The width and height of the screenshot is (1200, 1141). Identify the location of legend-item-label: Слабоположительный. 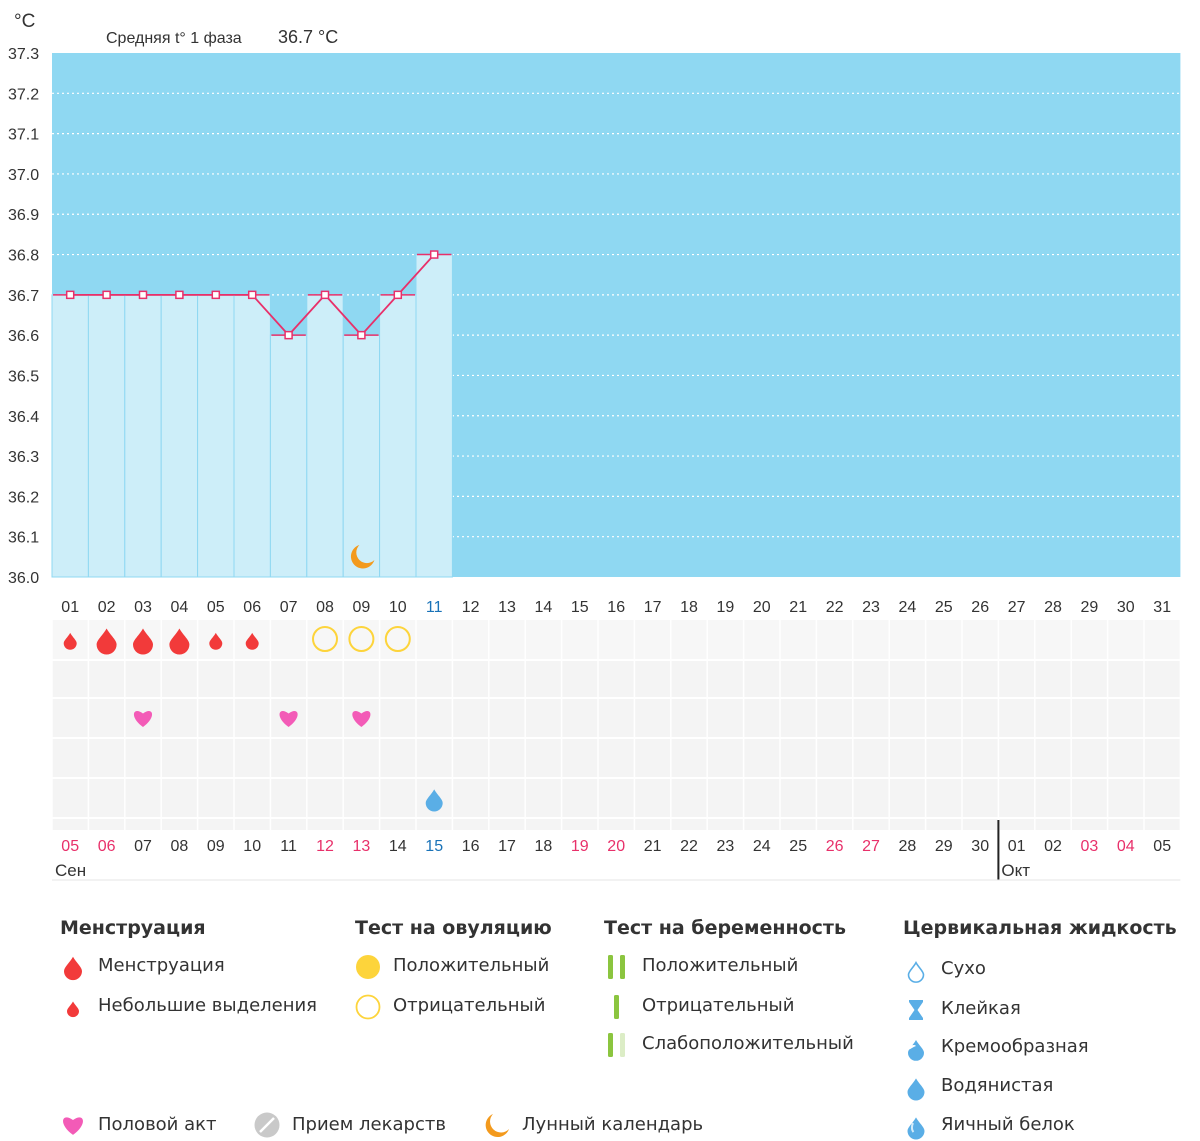
(748, 1043).